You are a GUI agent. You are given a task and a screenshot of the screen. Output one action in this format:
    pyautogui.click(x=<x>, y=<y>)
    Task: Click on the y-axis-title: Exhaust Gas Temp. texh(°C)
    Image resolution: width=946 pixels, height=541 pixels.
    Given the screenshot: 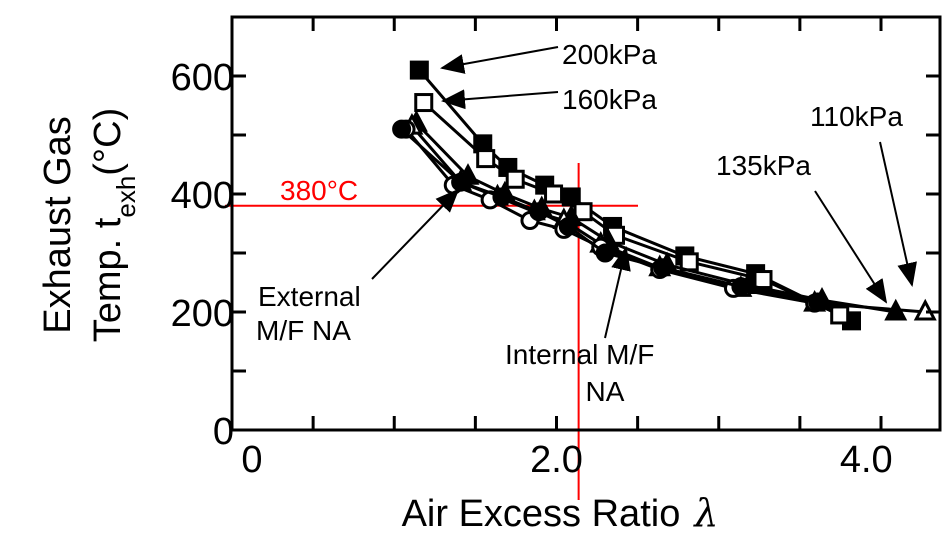 What is the action you would take?
    pyautogui.click(x=89, y=225)
    